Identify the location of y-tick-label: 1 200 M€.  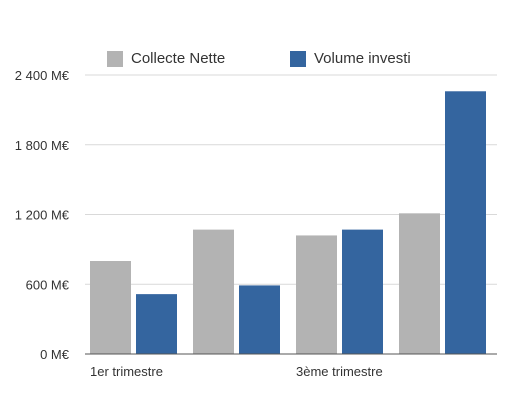
(42, 215).